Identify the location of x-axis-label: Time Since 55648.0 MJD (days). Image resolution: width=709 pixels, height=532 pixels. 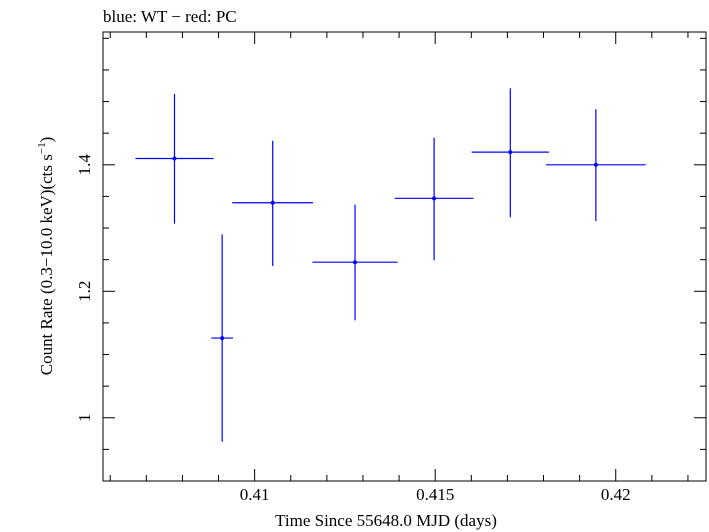
(386, 520).